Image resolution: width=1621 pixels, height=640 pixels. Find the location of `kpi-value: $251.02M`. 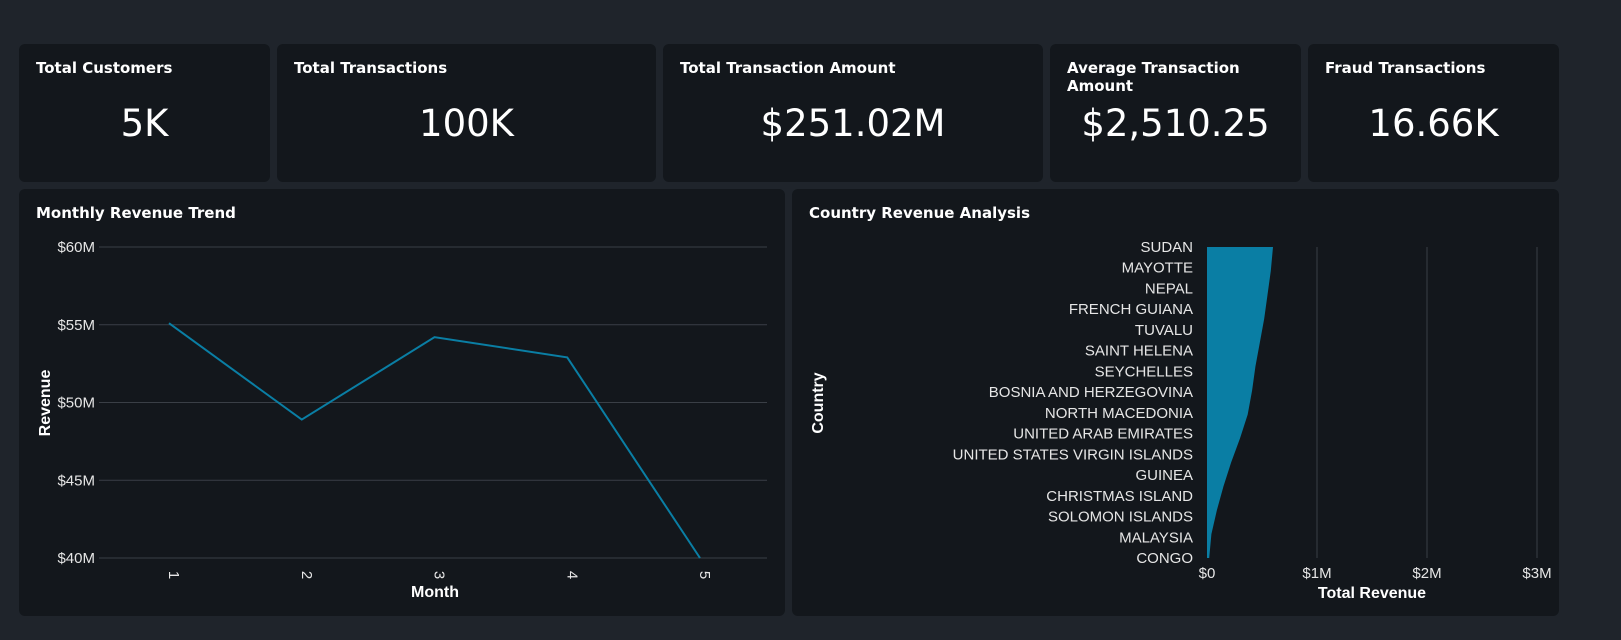

kpi-value: $251.02M is located at coordinates (853, 123).